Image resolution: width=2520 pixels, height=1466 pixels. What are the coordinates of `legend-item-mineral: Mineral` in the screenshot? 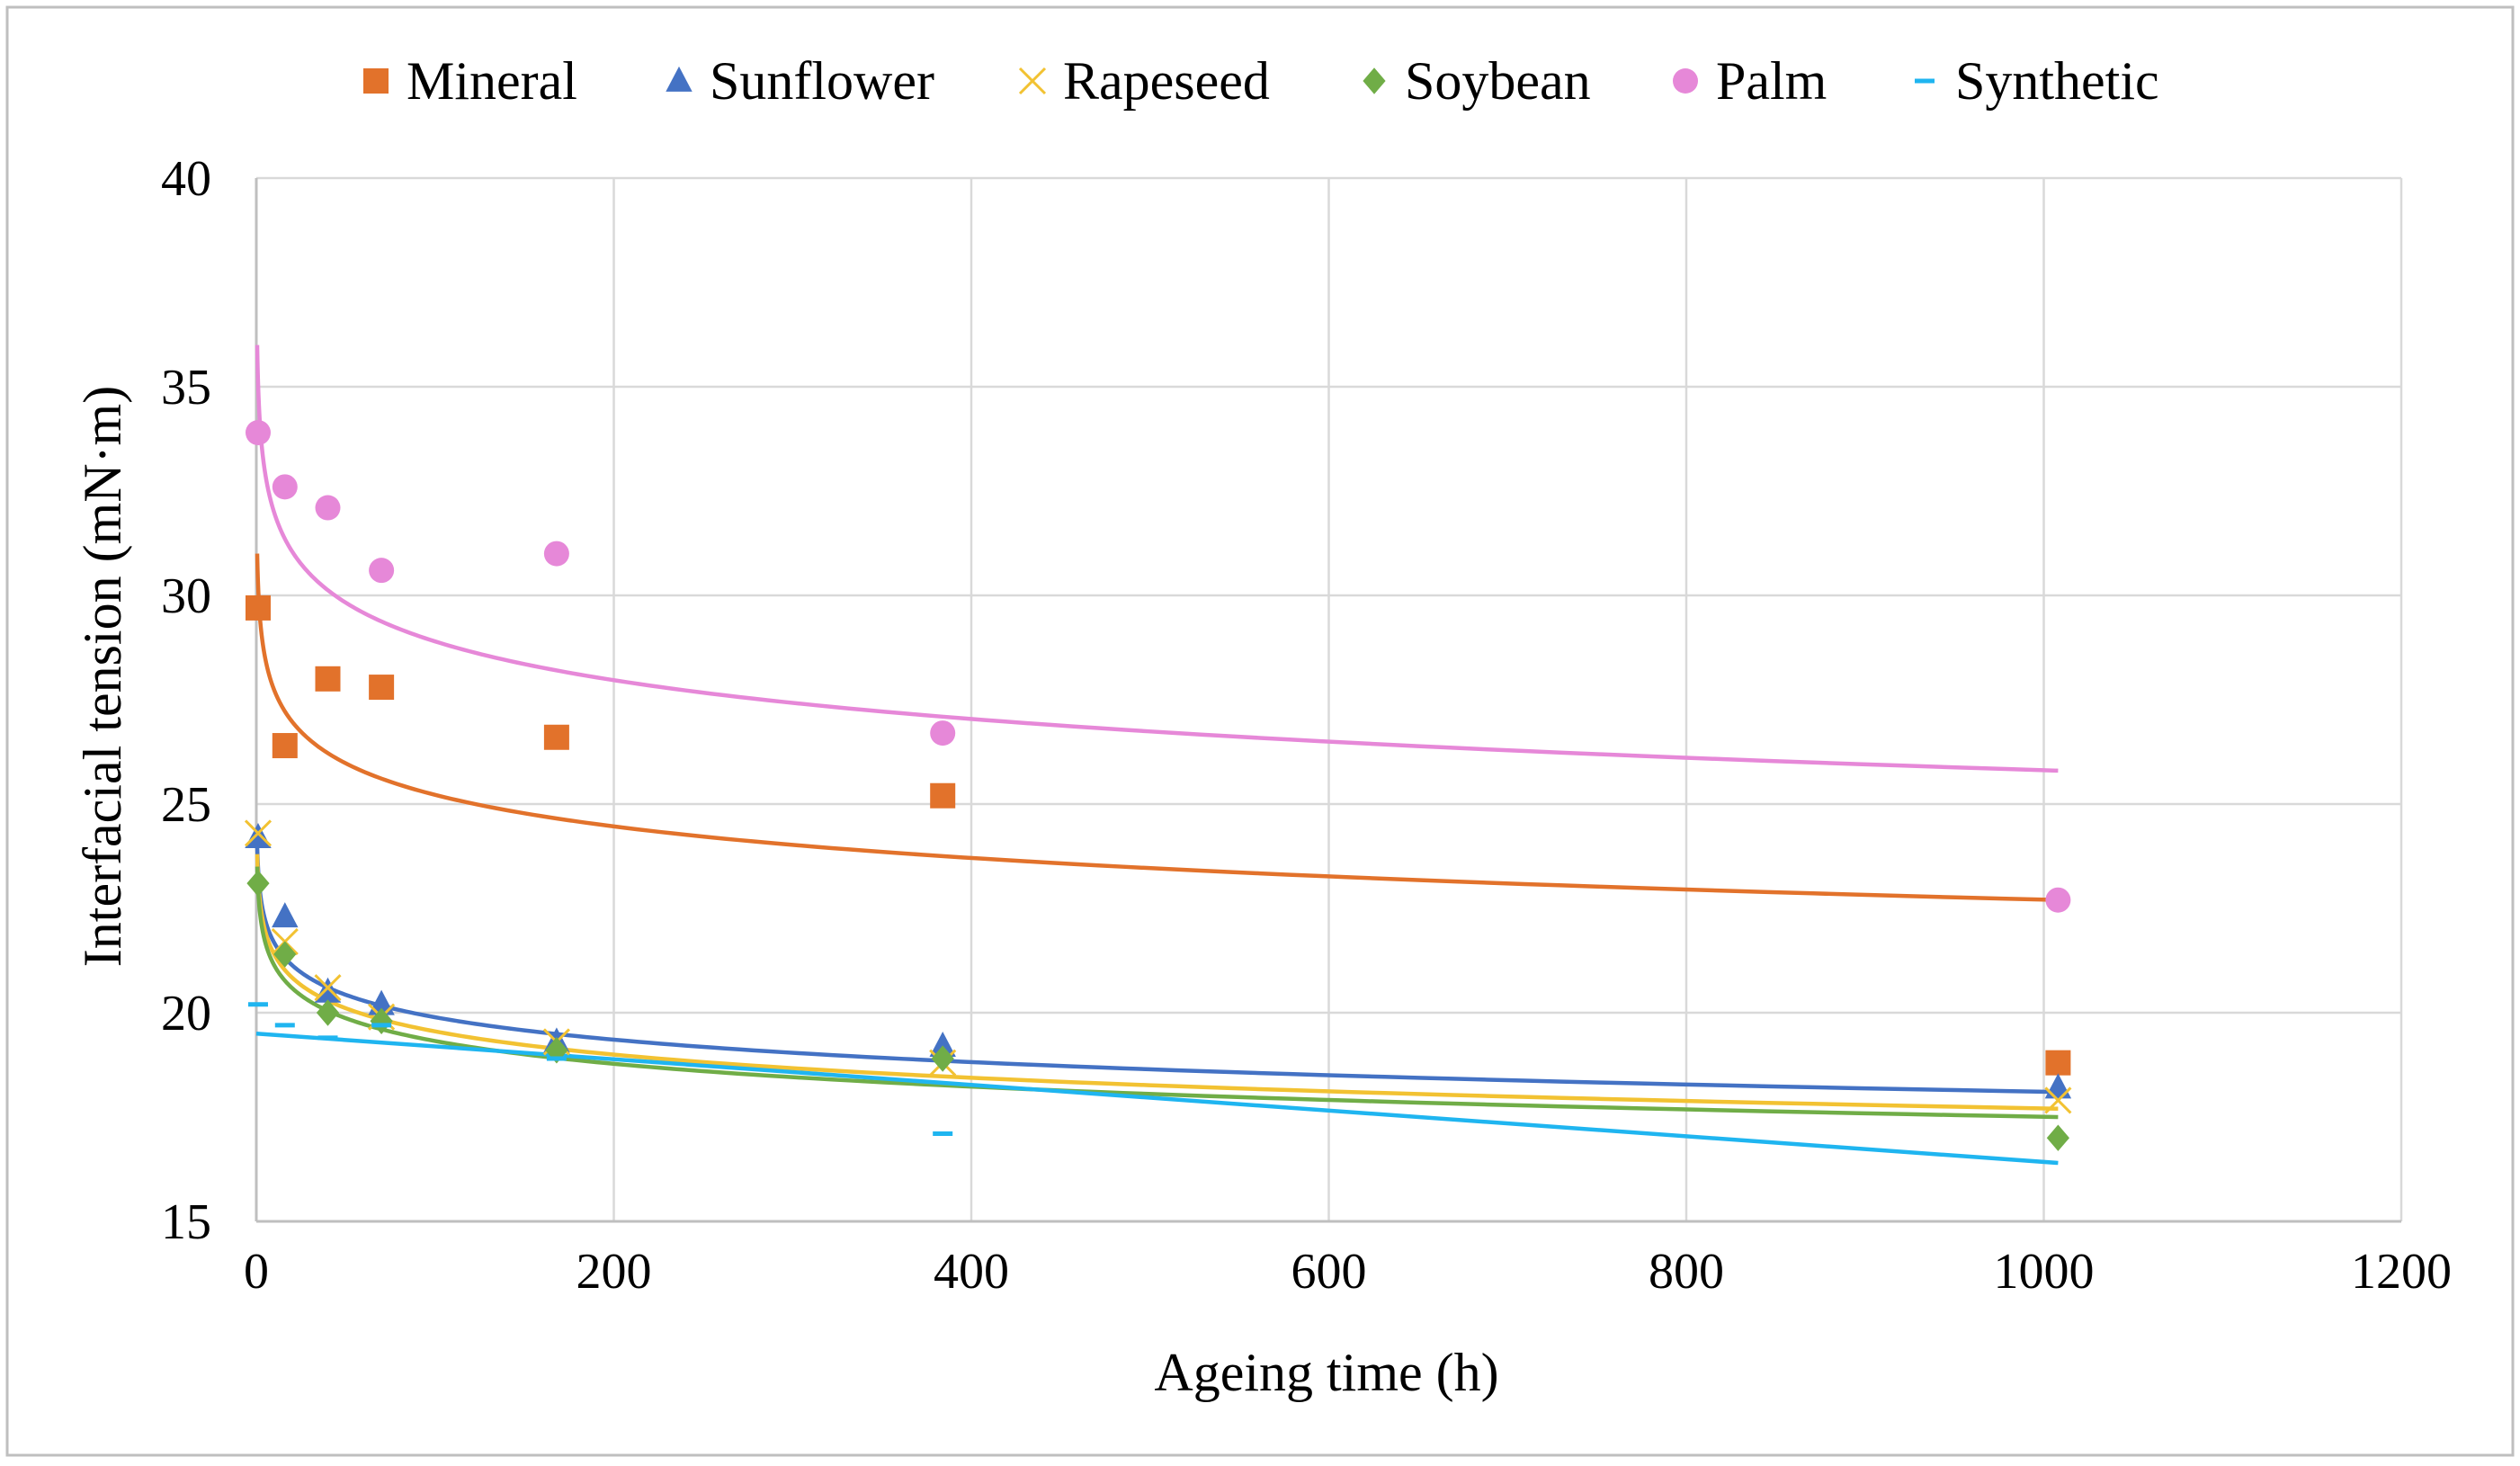 It's located at (470, 81).